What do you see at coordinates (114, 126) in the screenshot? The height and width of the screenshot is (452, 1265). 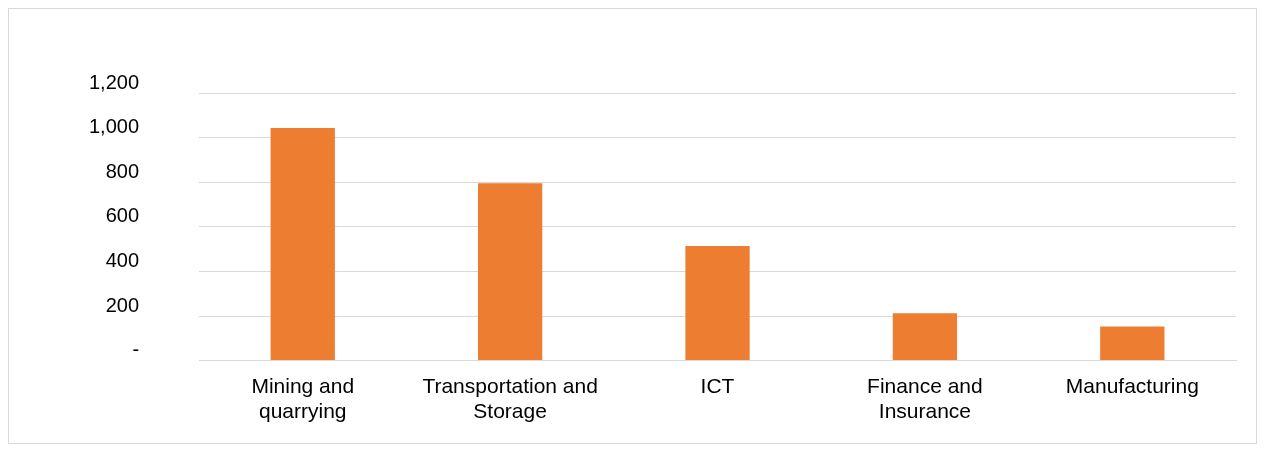 I see `y-tick-label: 1,000` at bounding box center [114, 126].